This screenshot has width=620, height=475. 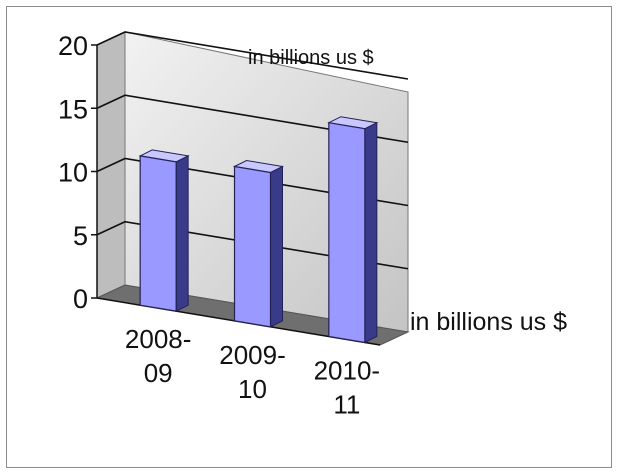 I want to click on category-label: 2008- 09, so click(x=158, y=356).